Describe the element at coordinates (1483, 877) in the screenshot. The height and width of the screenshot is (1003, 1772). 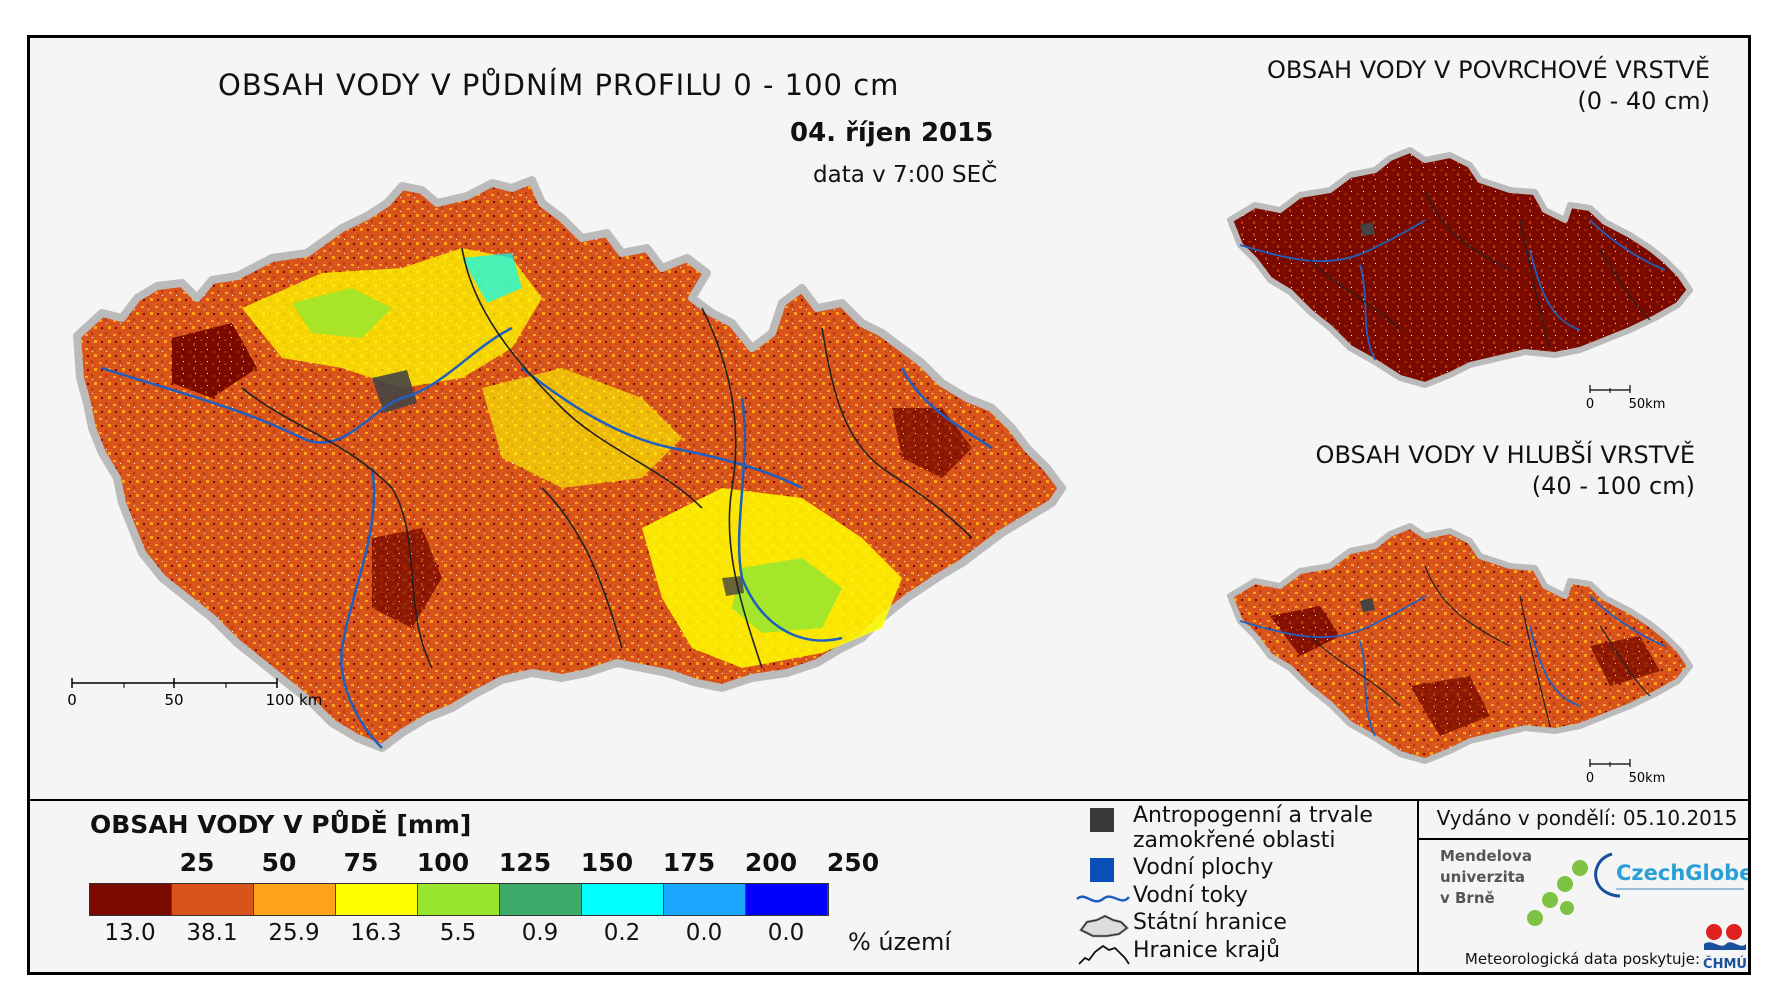
I see `mendel-line-2: univerzita` at that location.